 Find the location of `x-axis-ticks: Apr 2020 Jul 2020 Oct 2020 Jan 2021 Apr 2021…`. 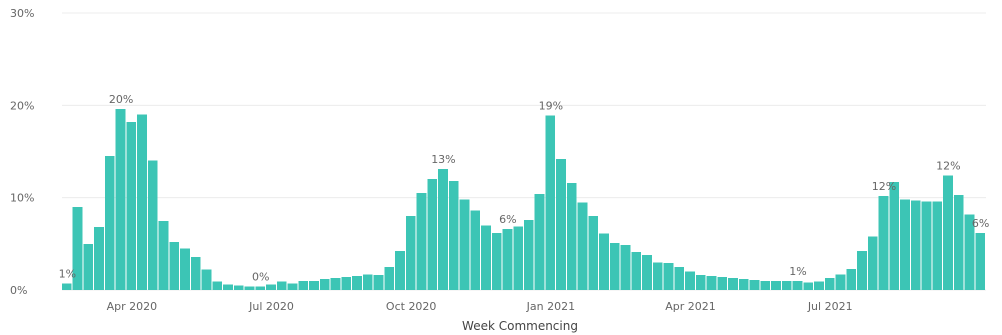

x-axis-ticks: Apr 2020 Jul 2020 Oct 2020 Jan 2021 Apr 2021… is located at coordinates (480, 306).